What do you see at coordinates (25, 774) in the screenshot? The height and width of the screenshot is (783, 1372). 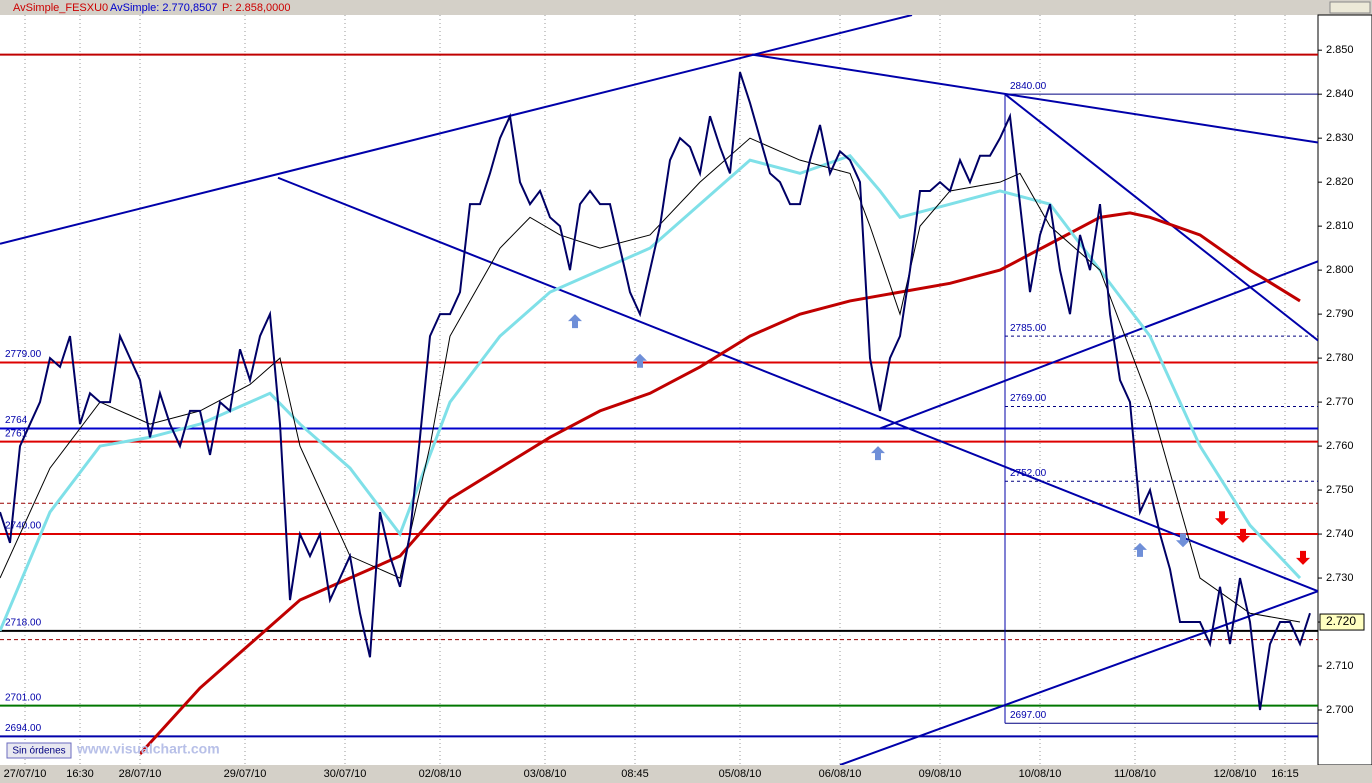 I see `x-tick-label: 27/07/10` at bounding box center [25, 774].